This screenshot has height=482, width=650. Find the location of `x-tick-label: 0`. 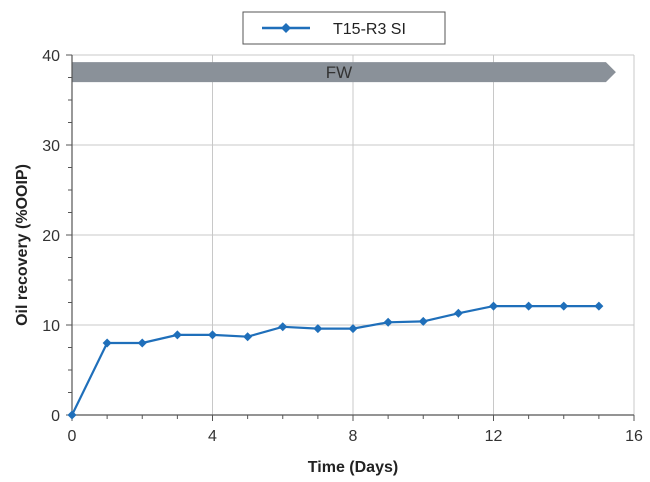

x-tick-label: 0 is located at coordinates (72, 436).